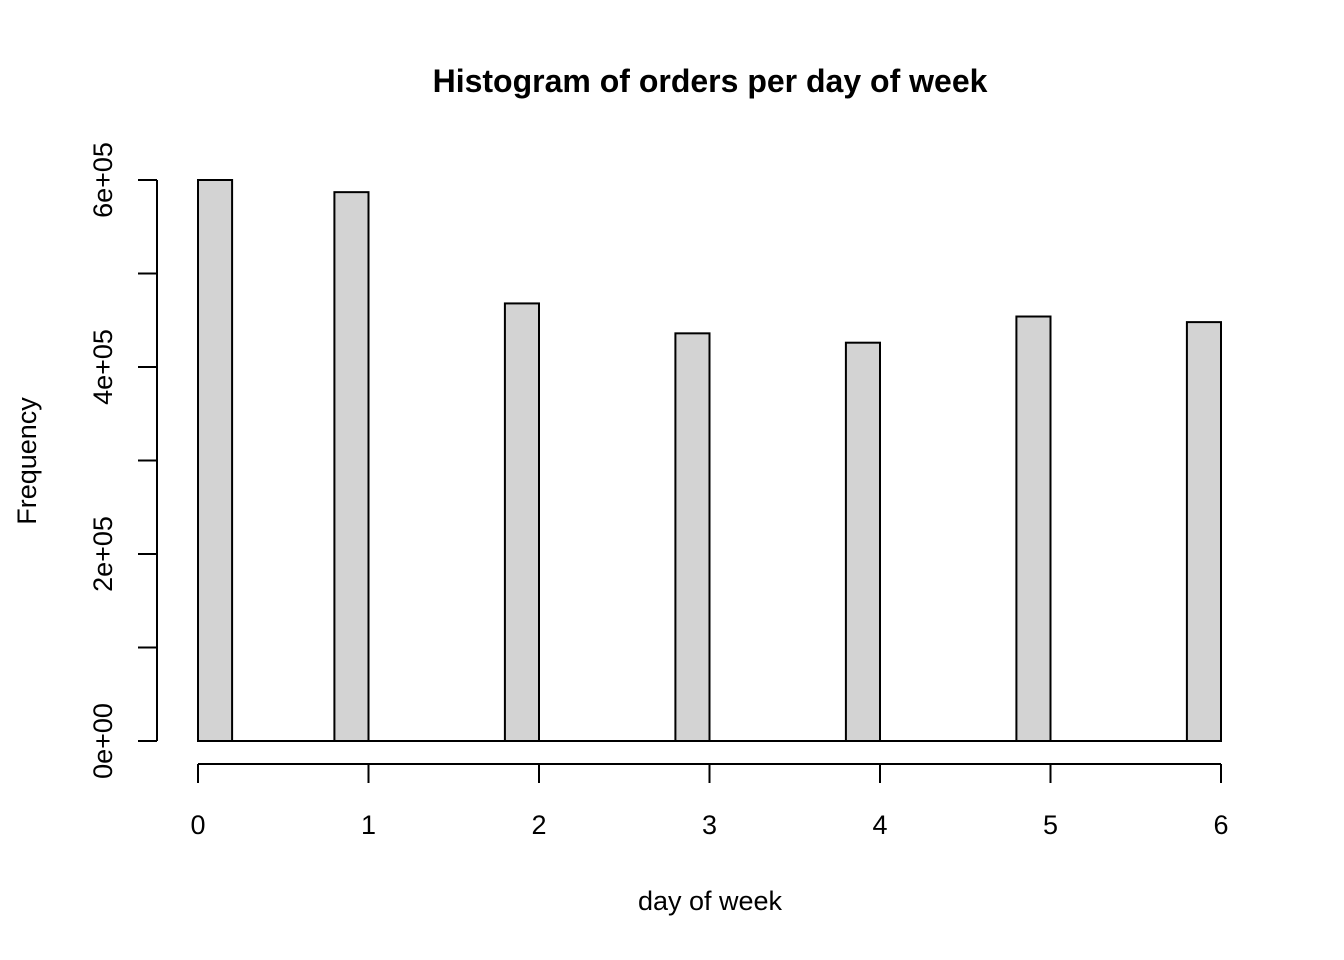  I want to click on y-tick-label: 4e+05, so click(103, 367).